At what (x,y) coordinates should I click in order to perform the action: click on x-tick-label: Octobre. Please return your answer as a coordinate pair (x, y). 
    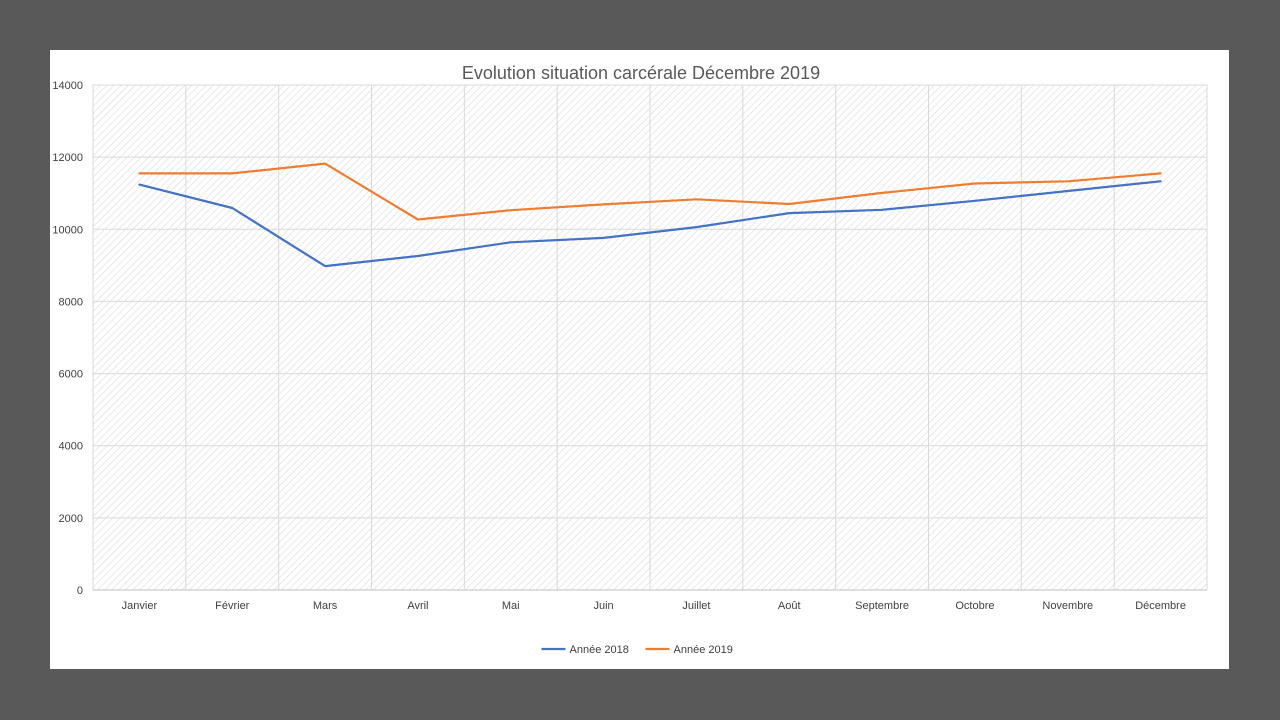
    Looking at the image, I should click on (974, 606).